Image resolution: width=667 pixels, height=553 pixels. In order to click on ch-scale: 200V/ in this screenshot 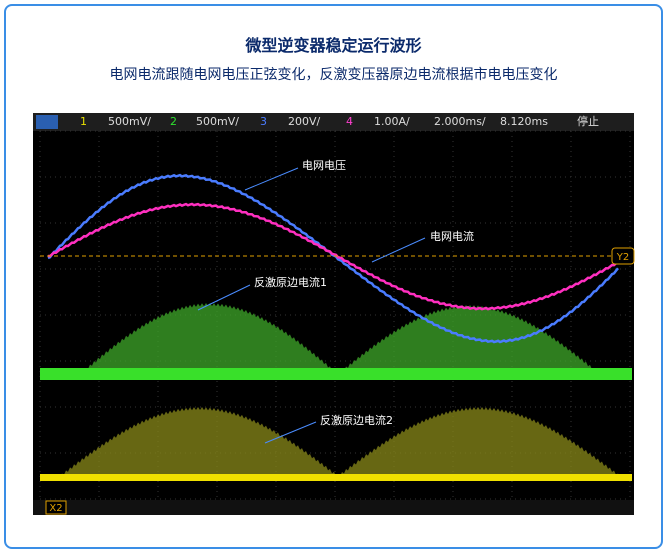, I will do `click(304, 121)`.